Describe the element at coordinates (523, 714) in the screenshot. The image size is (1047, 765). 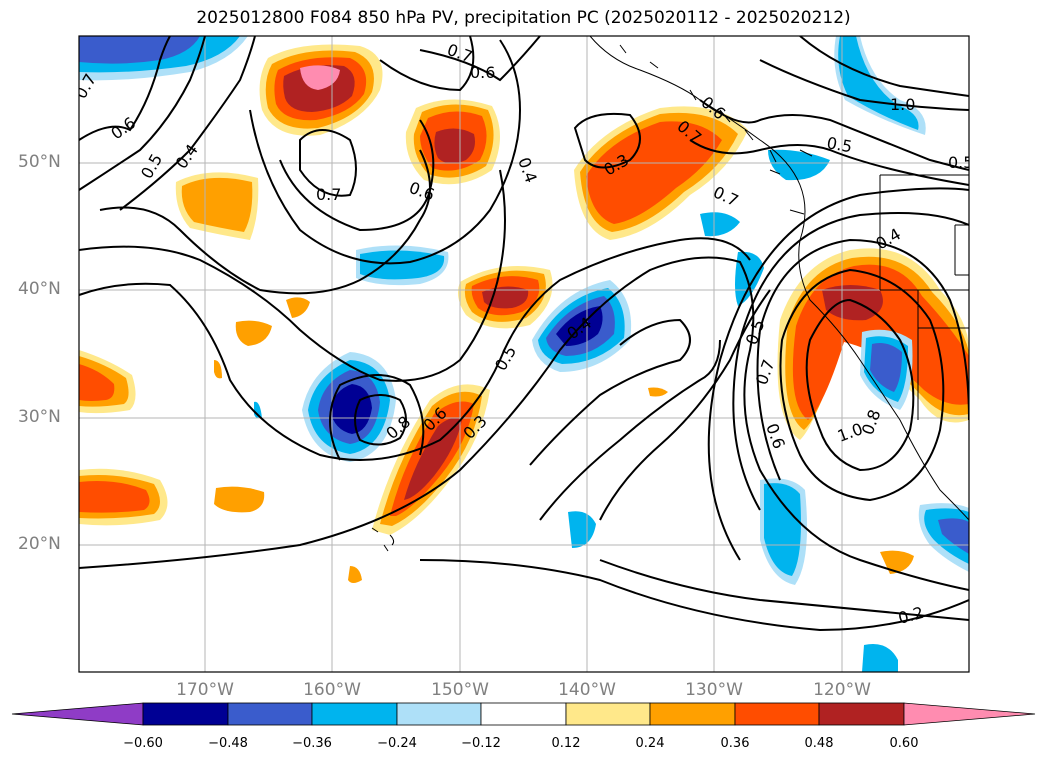
I see `colorbar` at that location.